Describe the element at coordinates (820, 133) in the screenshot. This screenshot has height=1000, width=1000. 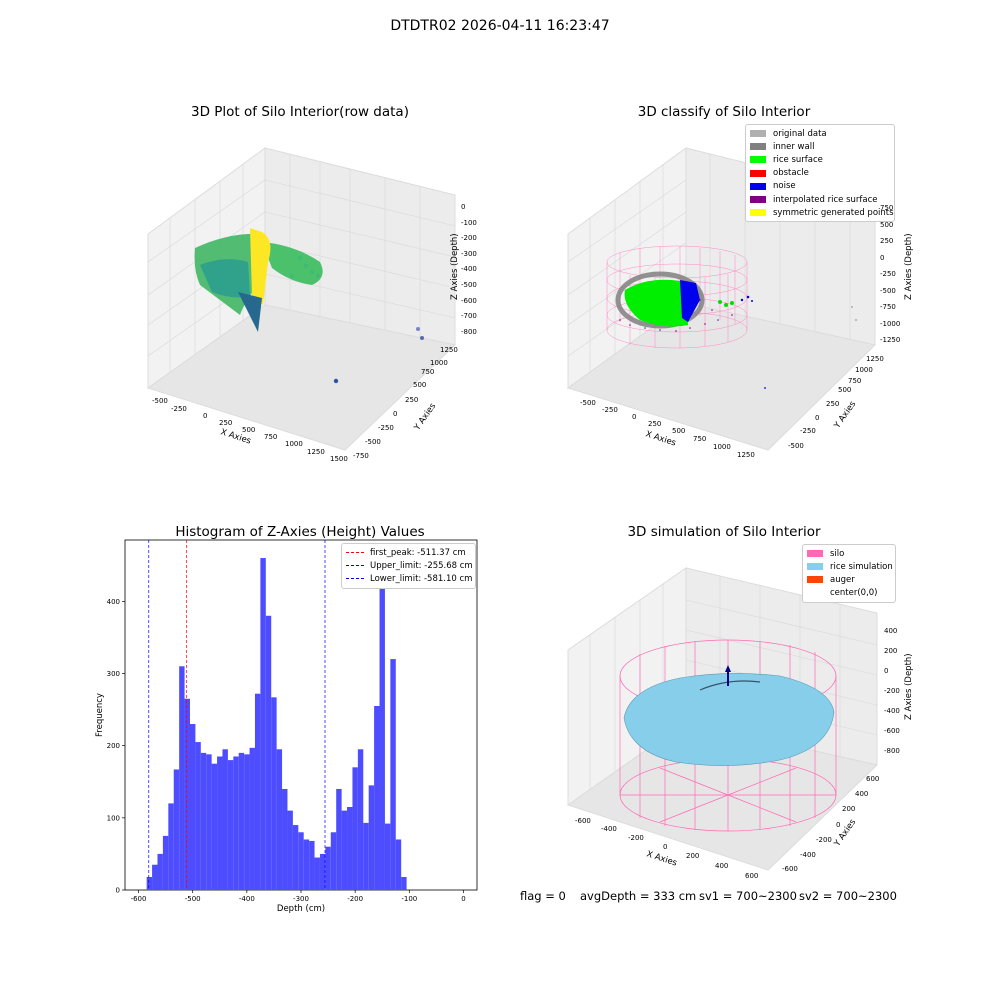
I see `legend-item-original-data: original data` at that location.